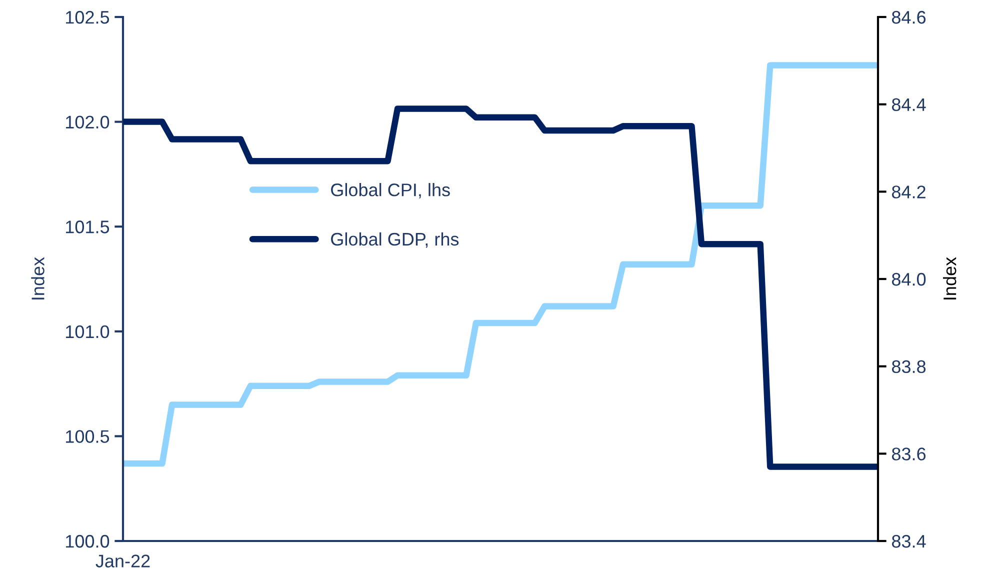 The image size is (997, 581). What do you see at coordinates (123, 561) in the screenshot?
I see `x-tick-label: Jan-22` at bounding box center [123, 561].